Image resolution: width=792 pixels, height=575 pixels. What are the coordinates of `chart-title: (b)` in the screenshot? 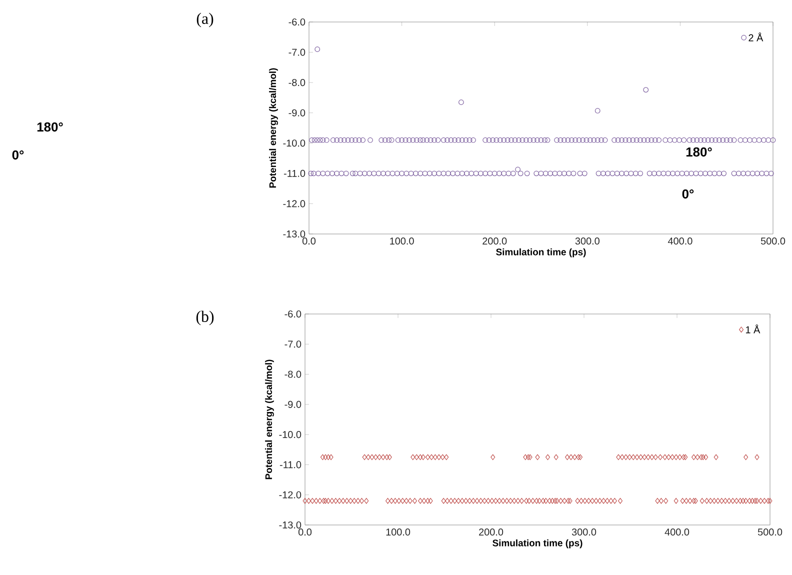 It's located at (205, 318).